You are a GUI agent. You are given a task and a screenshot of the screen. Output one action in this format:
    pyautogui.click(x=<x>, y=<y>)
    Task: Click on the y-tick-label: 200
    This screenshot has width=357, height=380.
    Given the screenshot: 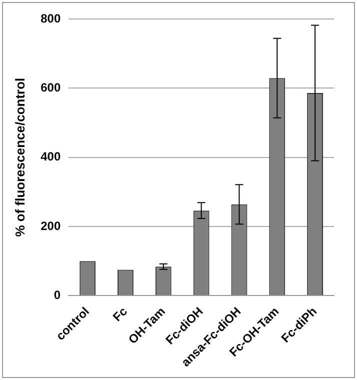 What is the action you would take?
    pyautogui.click(x=50, y=225)
    